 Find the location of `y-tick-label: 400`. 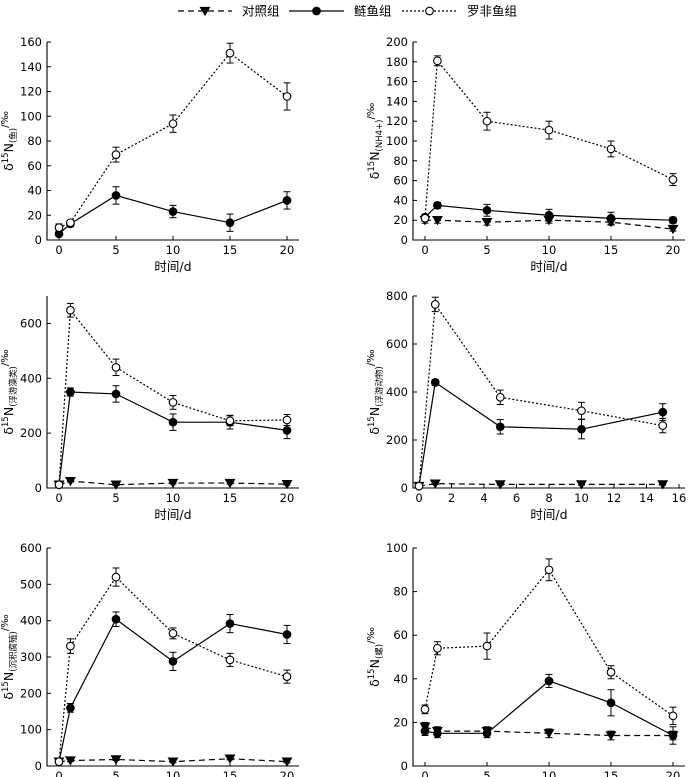

y-tick-label: 400 is located at coordinates (31, 621).